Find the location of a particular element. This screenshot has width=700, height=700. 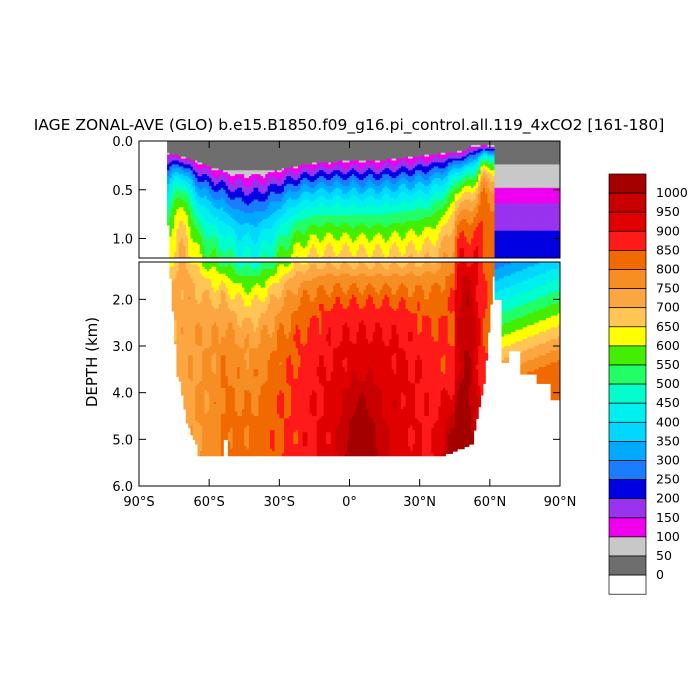

y-tick-label: 3.0 is located at coordinates (122, 347).